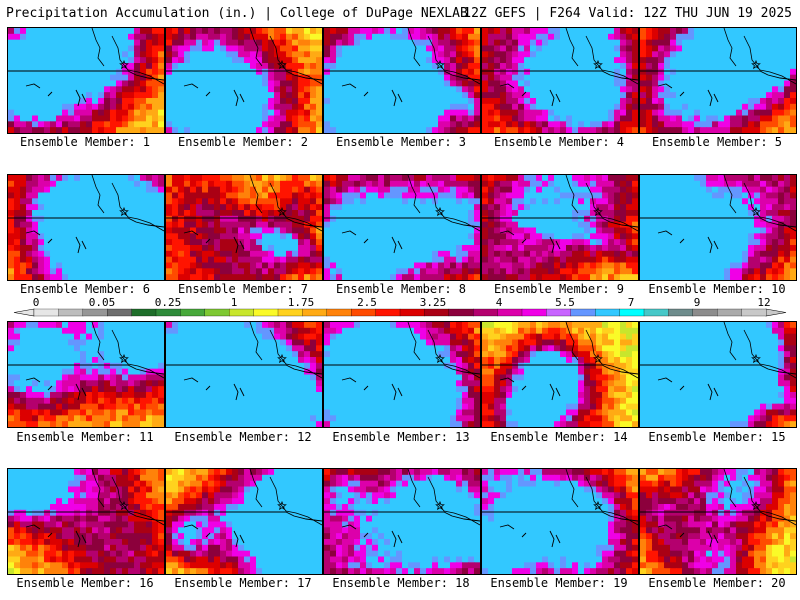 The height and width of the screenshot is (600, 800). What do you see at coordinates (401, 289) in the screenshot?
I see `ensemble-member-label: Ensemble Member: 8` at bounding box center [401, 289].